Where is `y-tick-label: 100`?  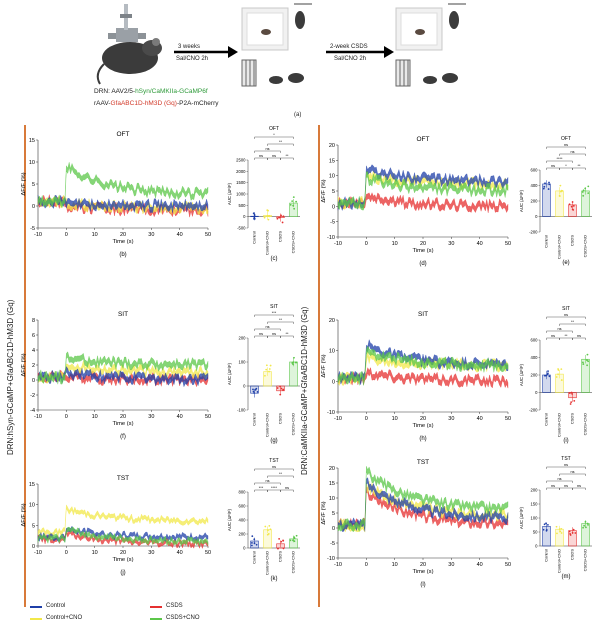
y-tick-label: 100 is located at coordinates (535, 518).